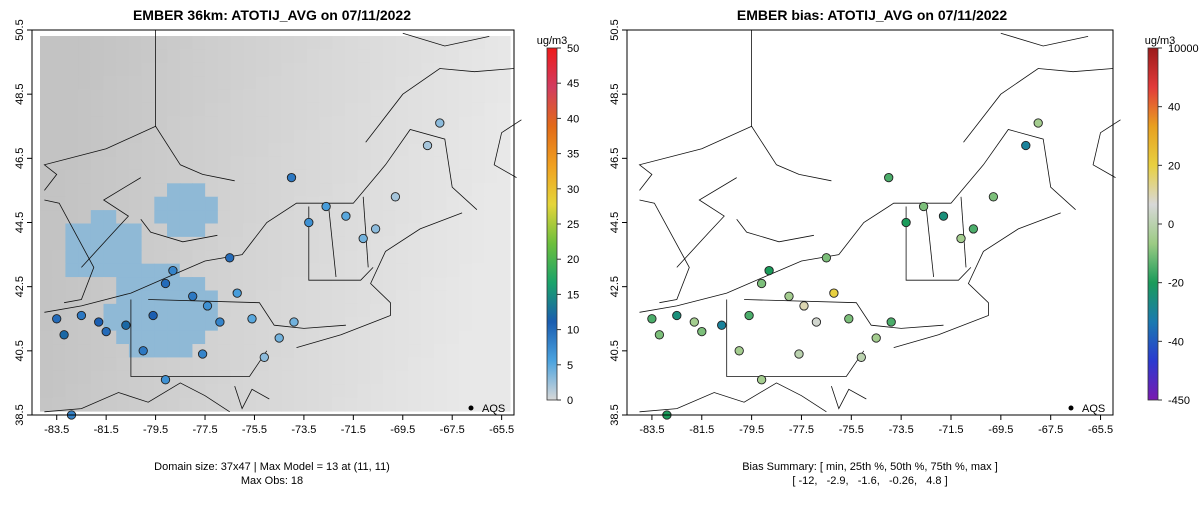  What do you see at coordinates (615, 414) in the screenshot?
I see `y-tick-label: 38.5` at bounding box center [615, 414].